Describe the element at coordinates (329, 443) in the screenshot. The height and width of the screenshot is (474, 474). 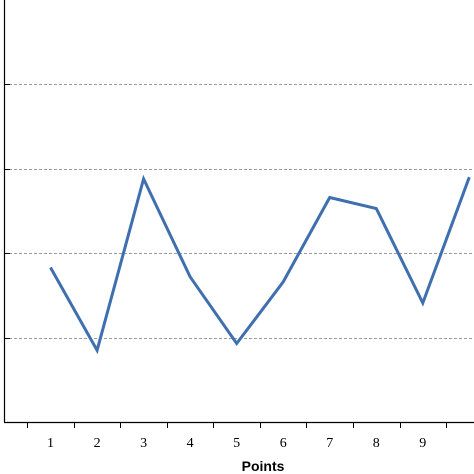
I see `x-tick-label-7: 7` at that location.